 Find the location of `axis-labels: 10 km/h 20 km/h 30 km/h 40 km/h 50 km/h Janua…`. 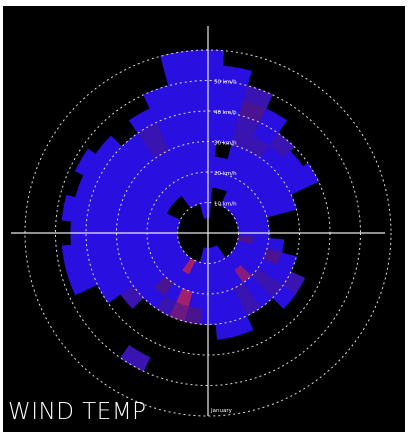

axis-labels: 10 km/h 20 km/h 30 km/h 40 km/h 50 km/h Janua… is located at coordinates (223, 247).